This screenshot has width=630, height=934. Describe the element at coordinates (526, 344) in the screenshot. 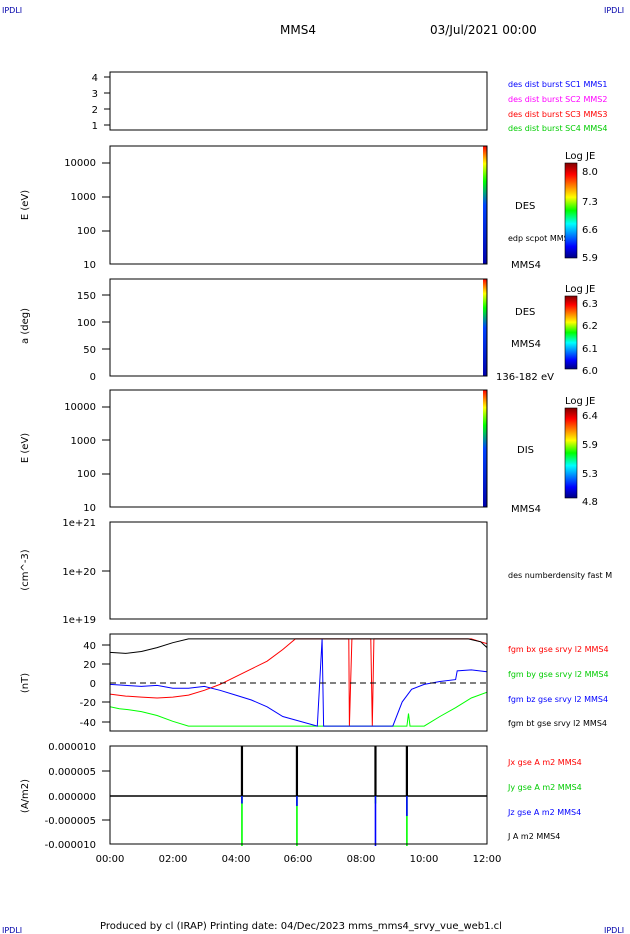

I see `des-pitch-label-mms4: MMS4` at that location.